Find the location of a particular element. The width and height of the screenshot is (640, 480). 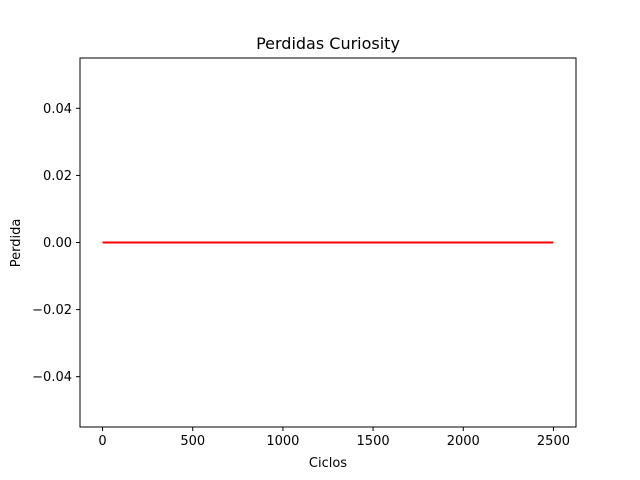

y-tick-label: −0.04 is located at coordinates (52, 377).